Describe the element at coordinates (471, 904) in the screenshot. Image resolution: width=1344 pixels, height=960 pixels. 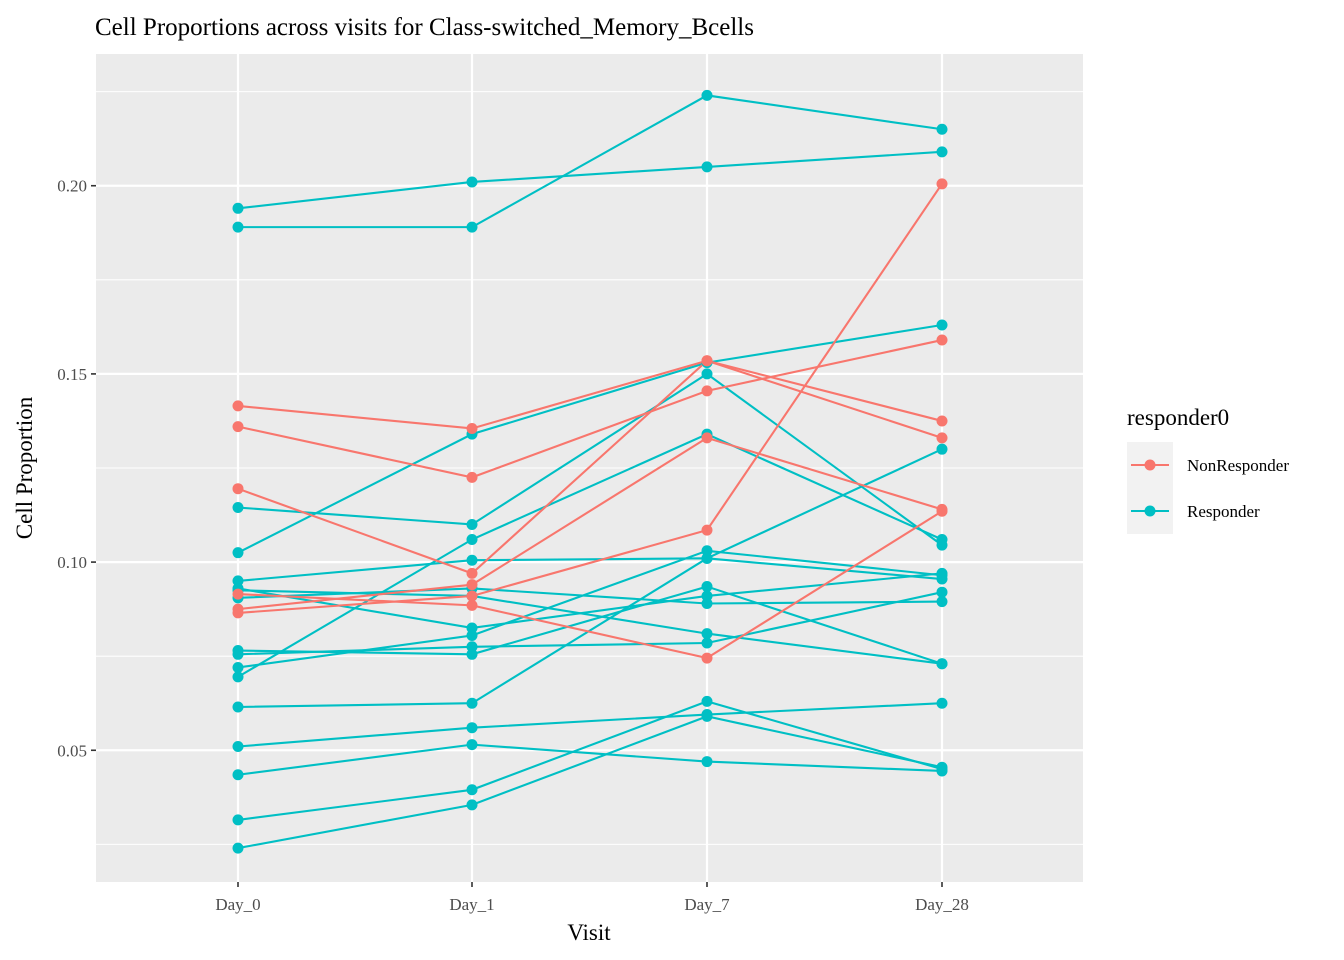
I see `x-tick-label: Day_1` at that location.